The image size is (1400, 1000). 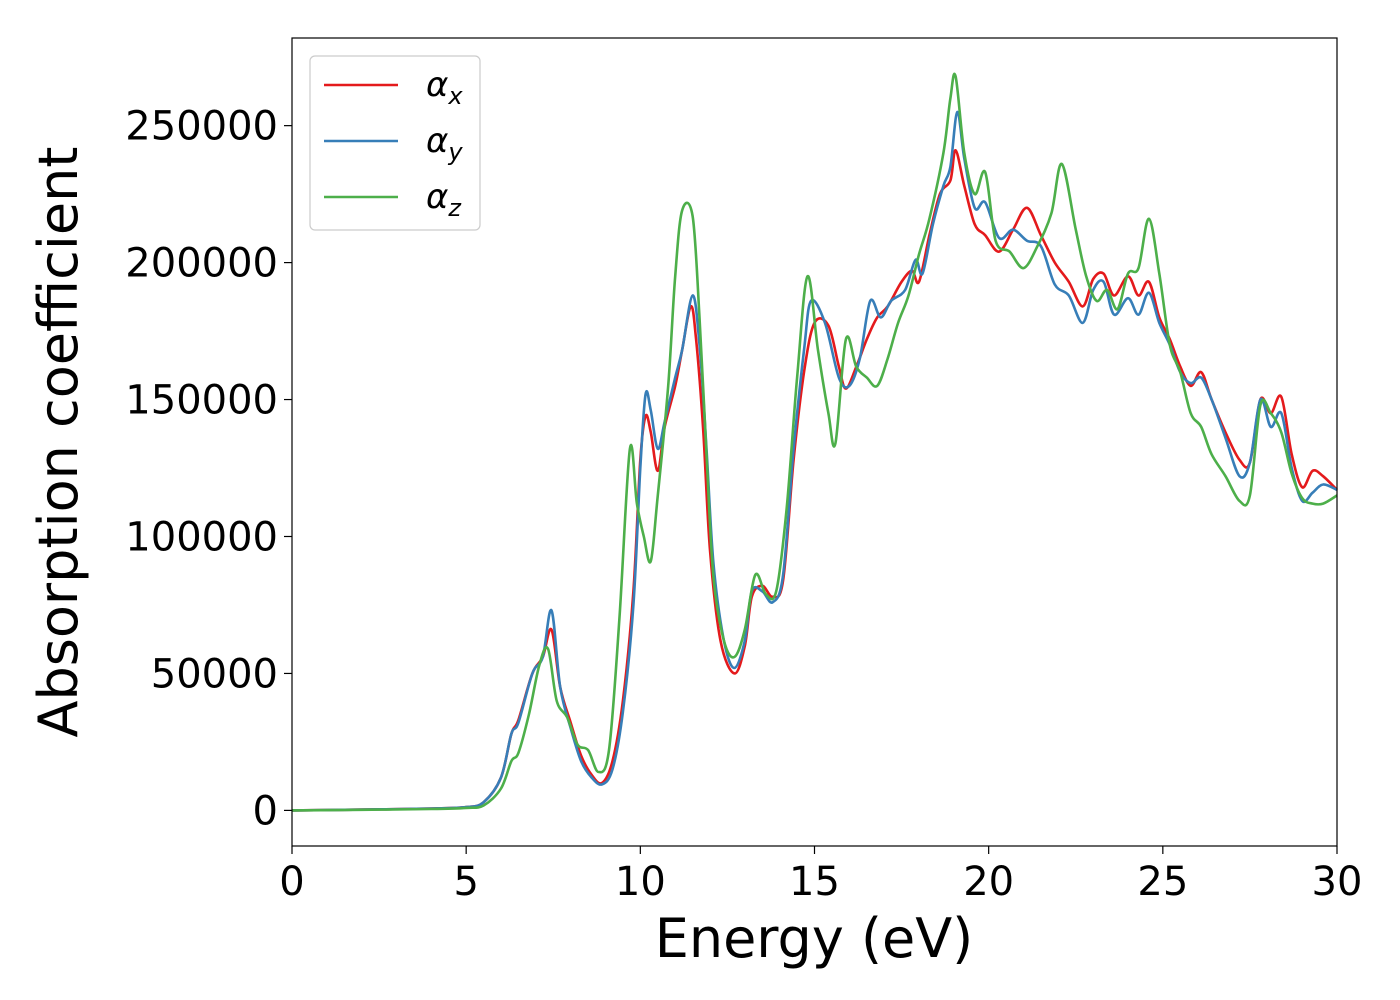 What do you see at coordinates (395, 143) in the screenshot?
I see `legend-box` at bounding box center [395, 143].